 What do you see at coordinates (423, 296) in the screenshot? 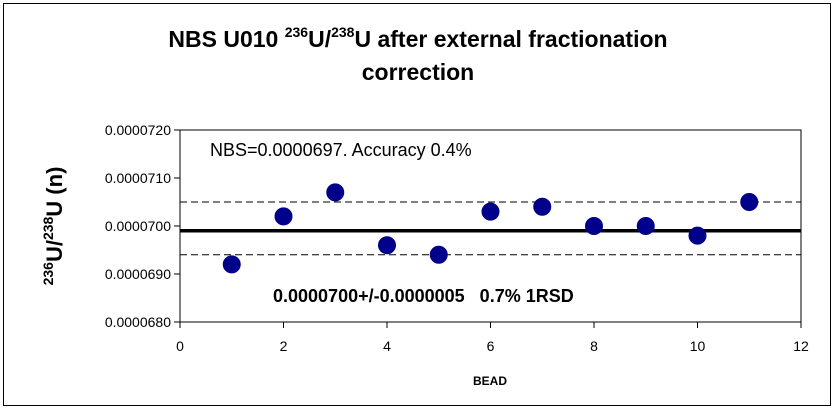
I see `annotation-mean-rsd: 0.0000700+/-0.0000005 0.7% 1RSD` at bounding box center [423, 296].